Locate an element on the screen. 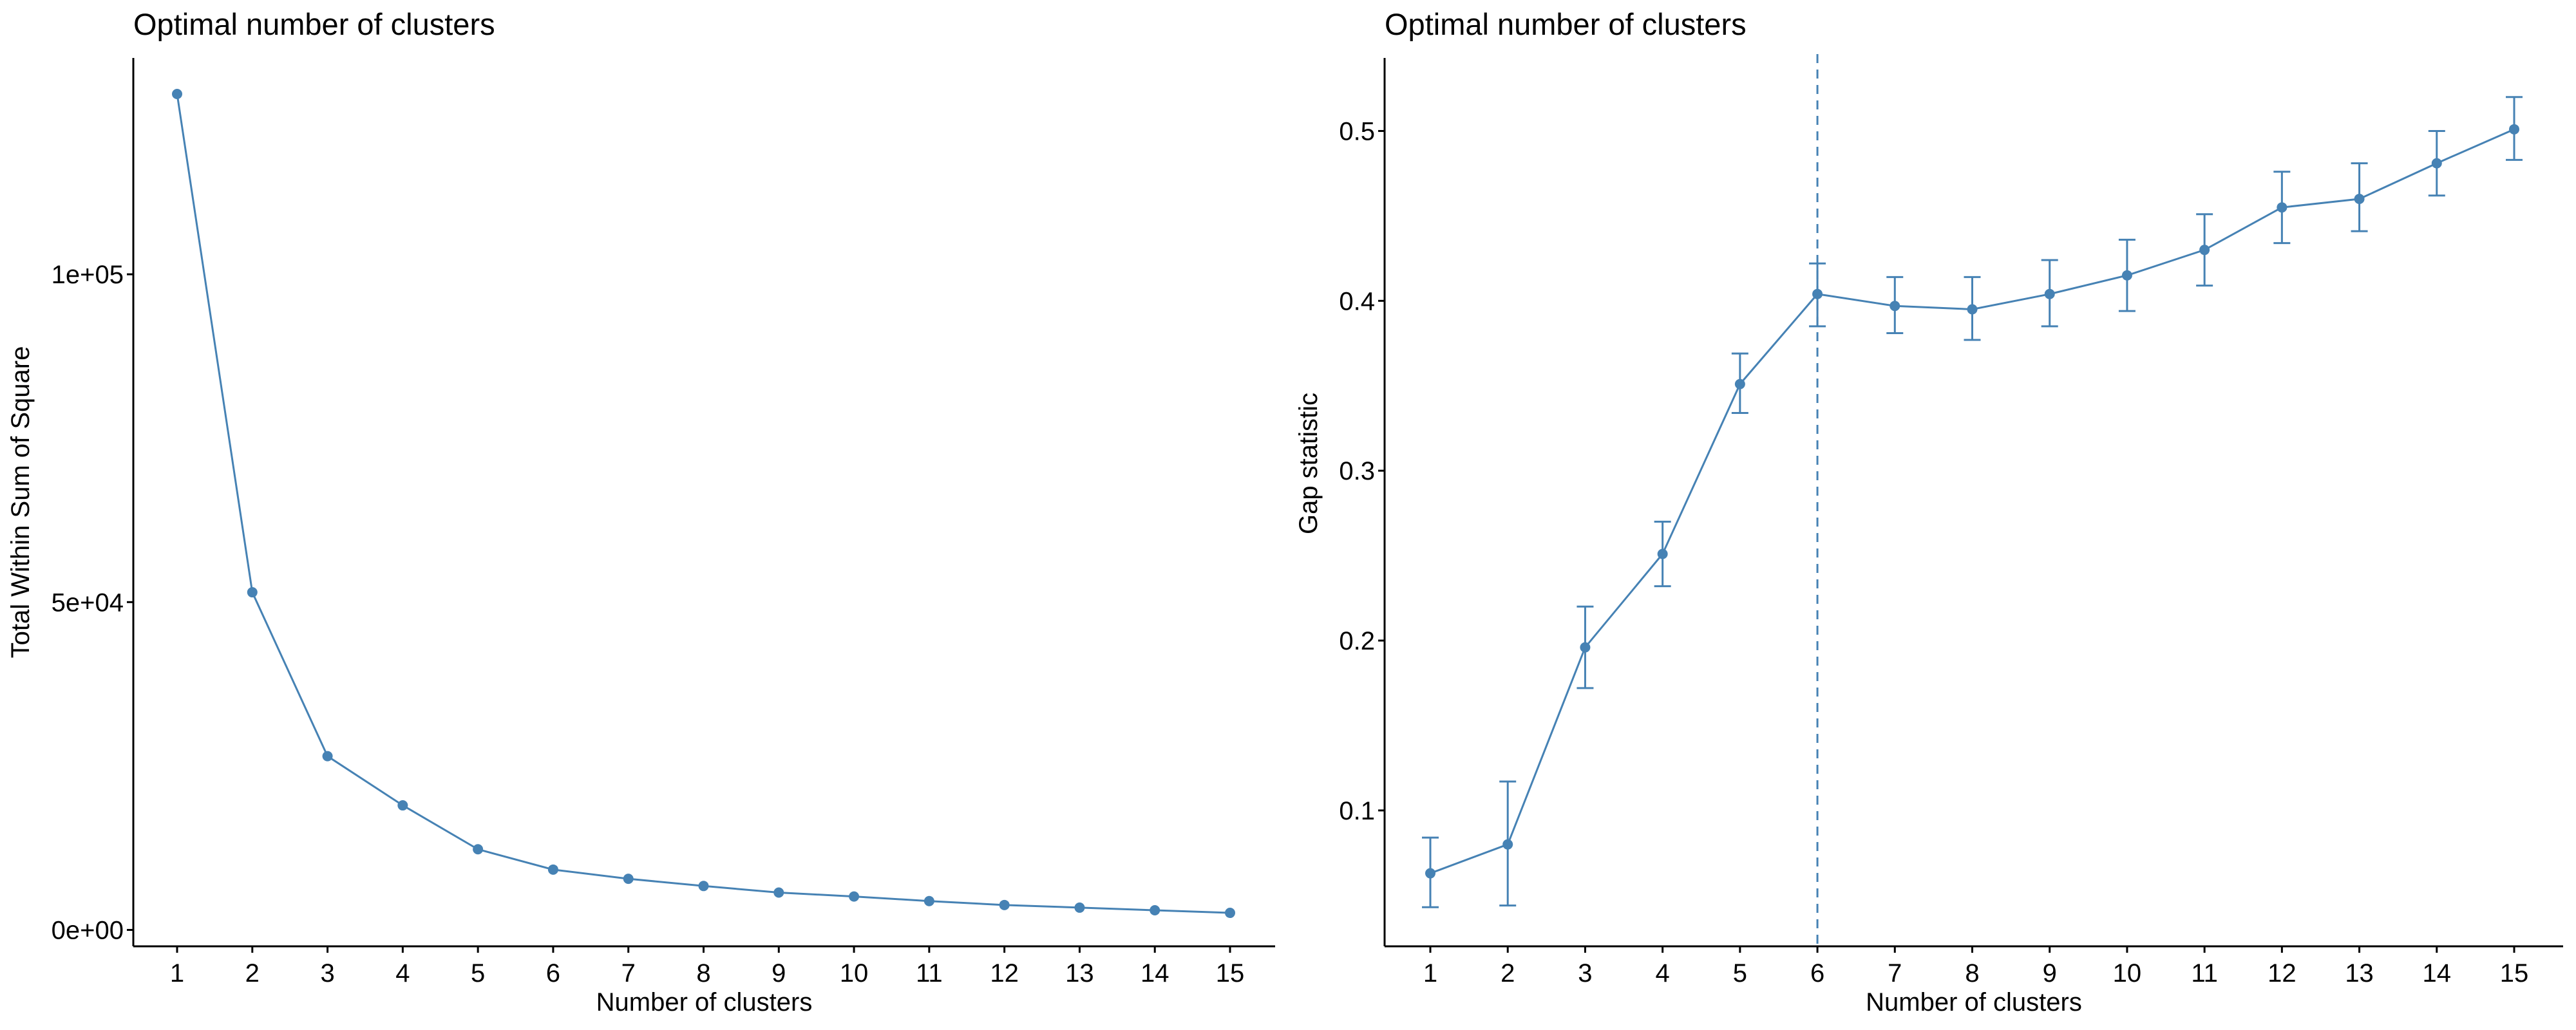 This screenshot has height=1030, width=2576. y-tick-label: 1e+05 is located at coordinates (88, 275).